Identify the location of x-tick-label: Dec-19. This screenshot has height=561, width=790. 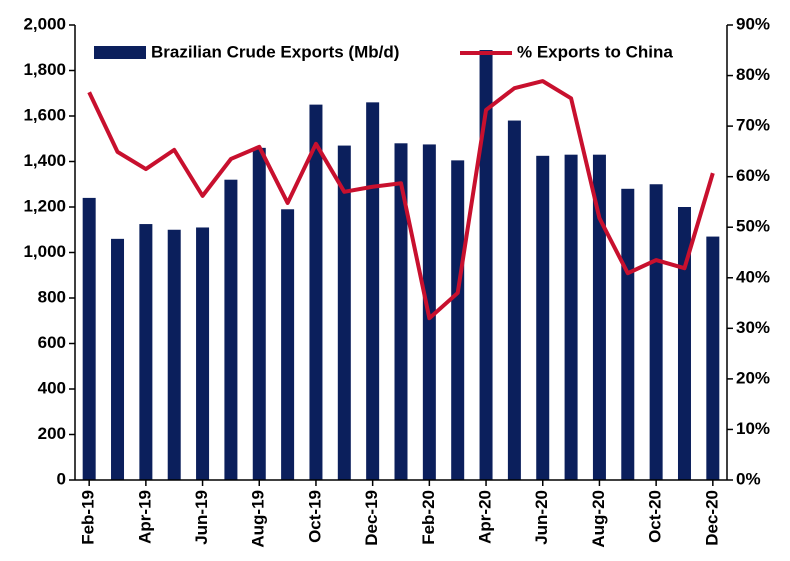
(371, 518).